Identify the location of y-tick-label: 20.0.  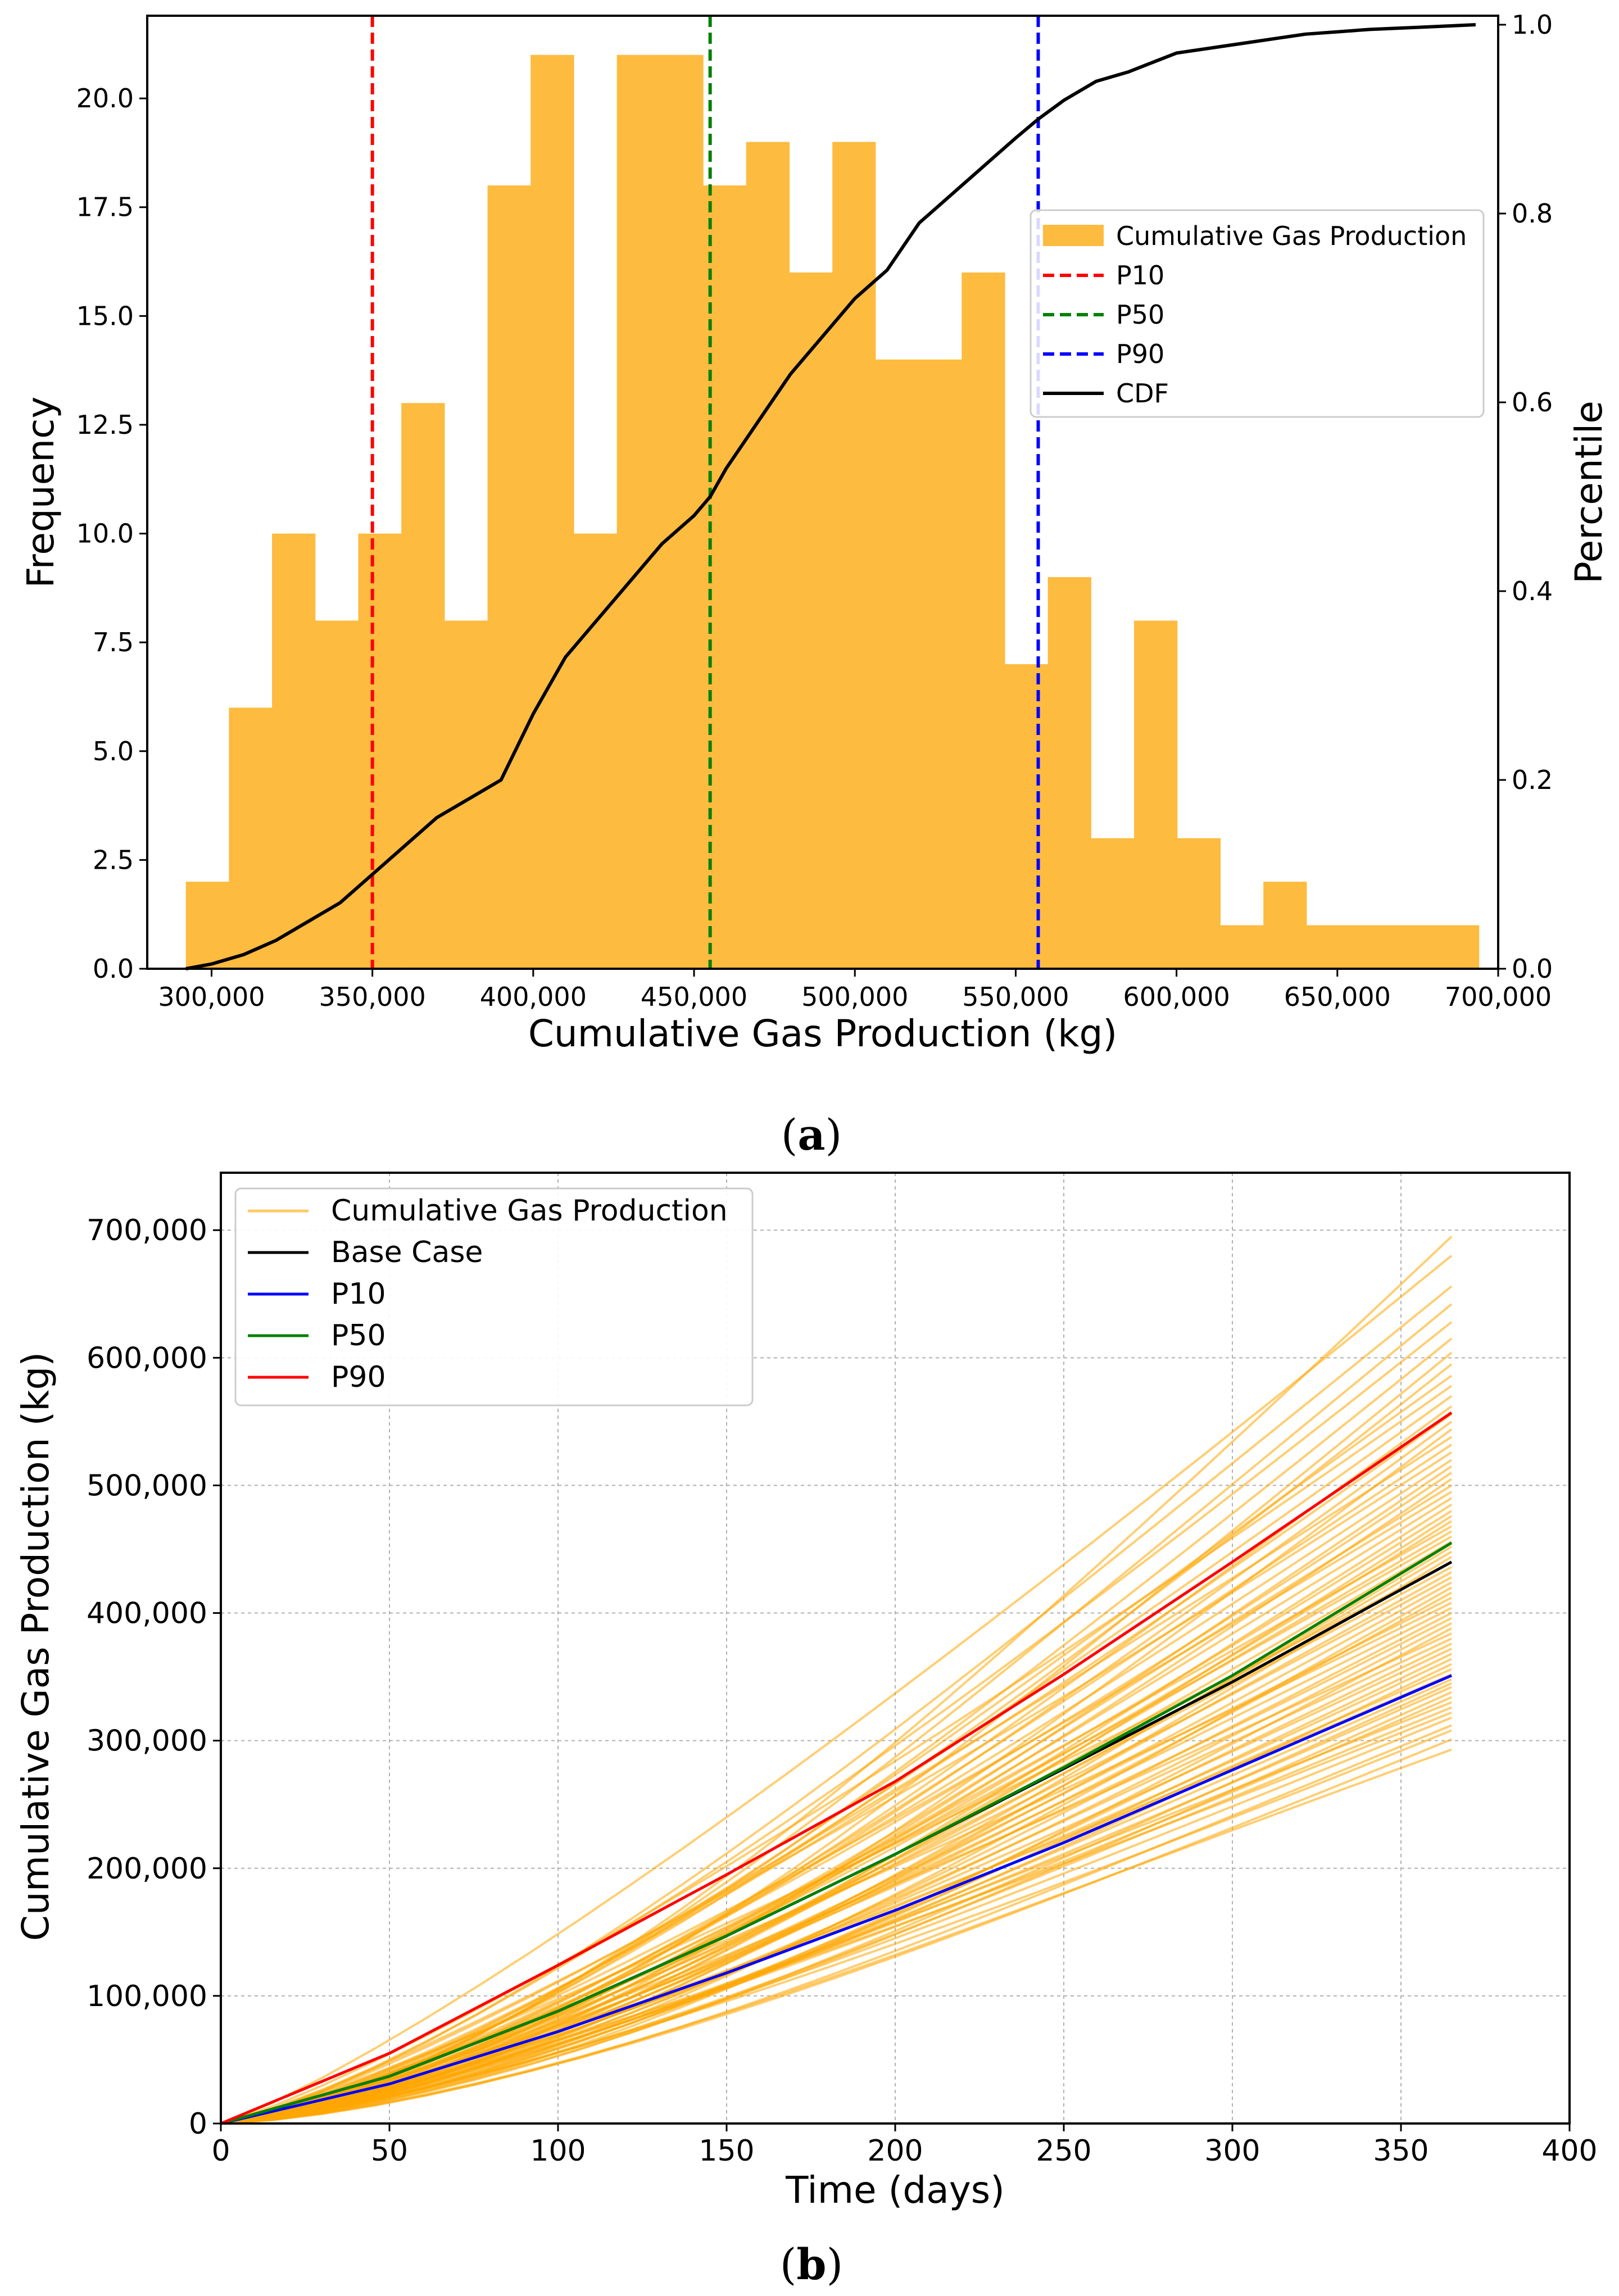
(105, 98).